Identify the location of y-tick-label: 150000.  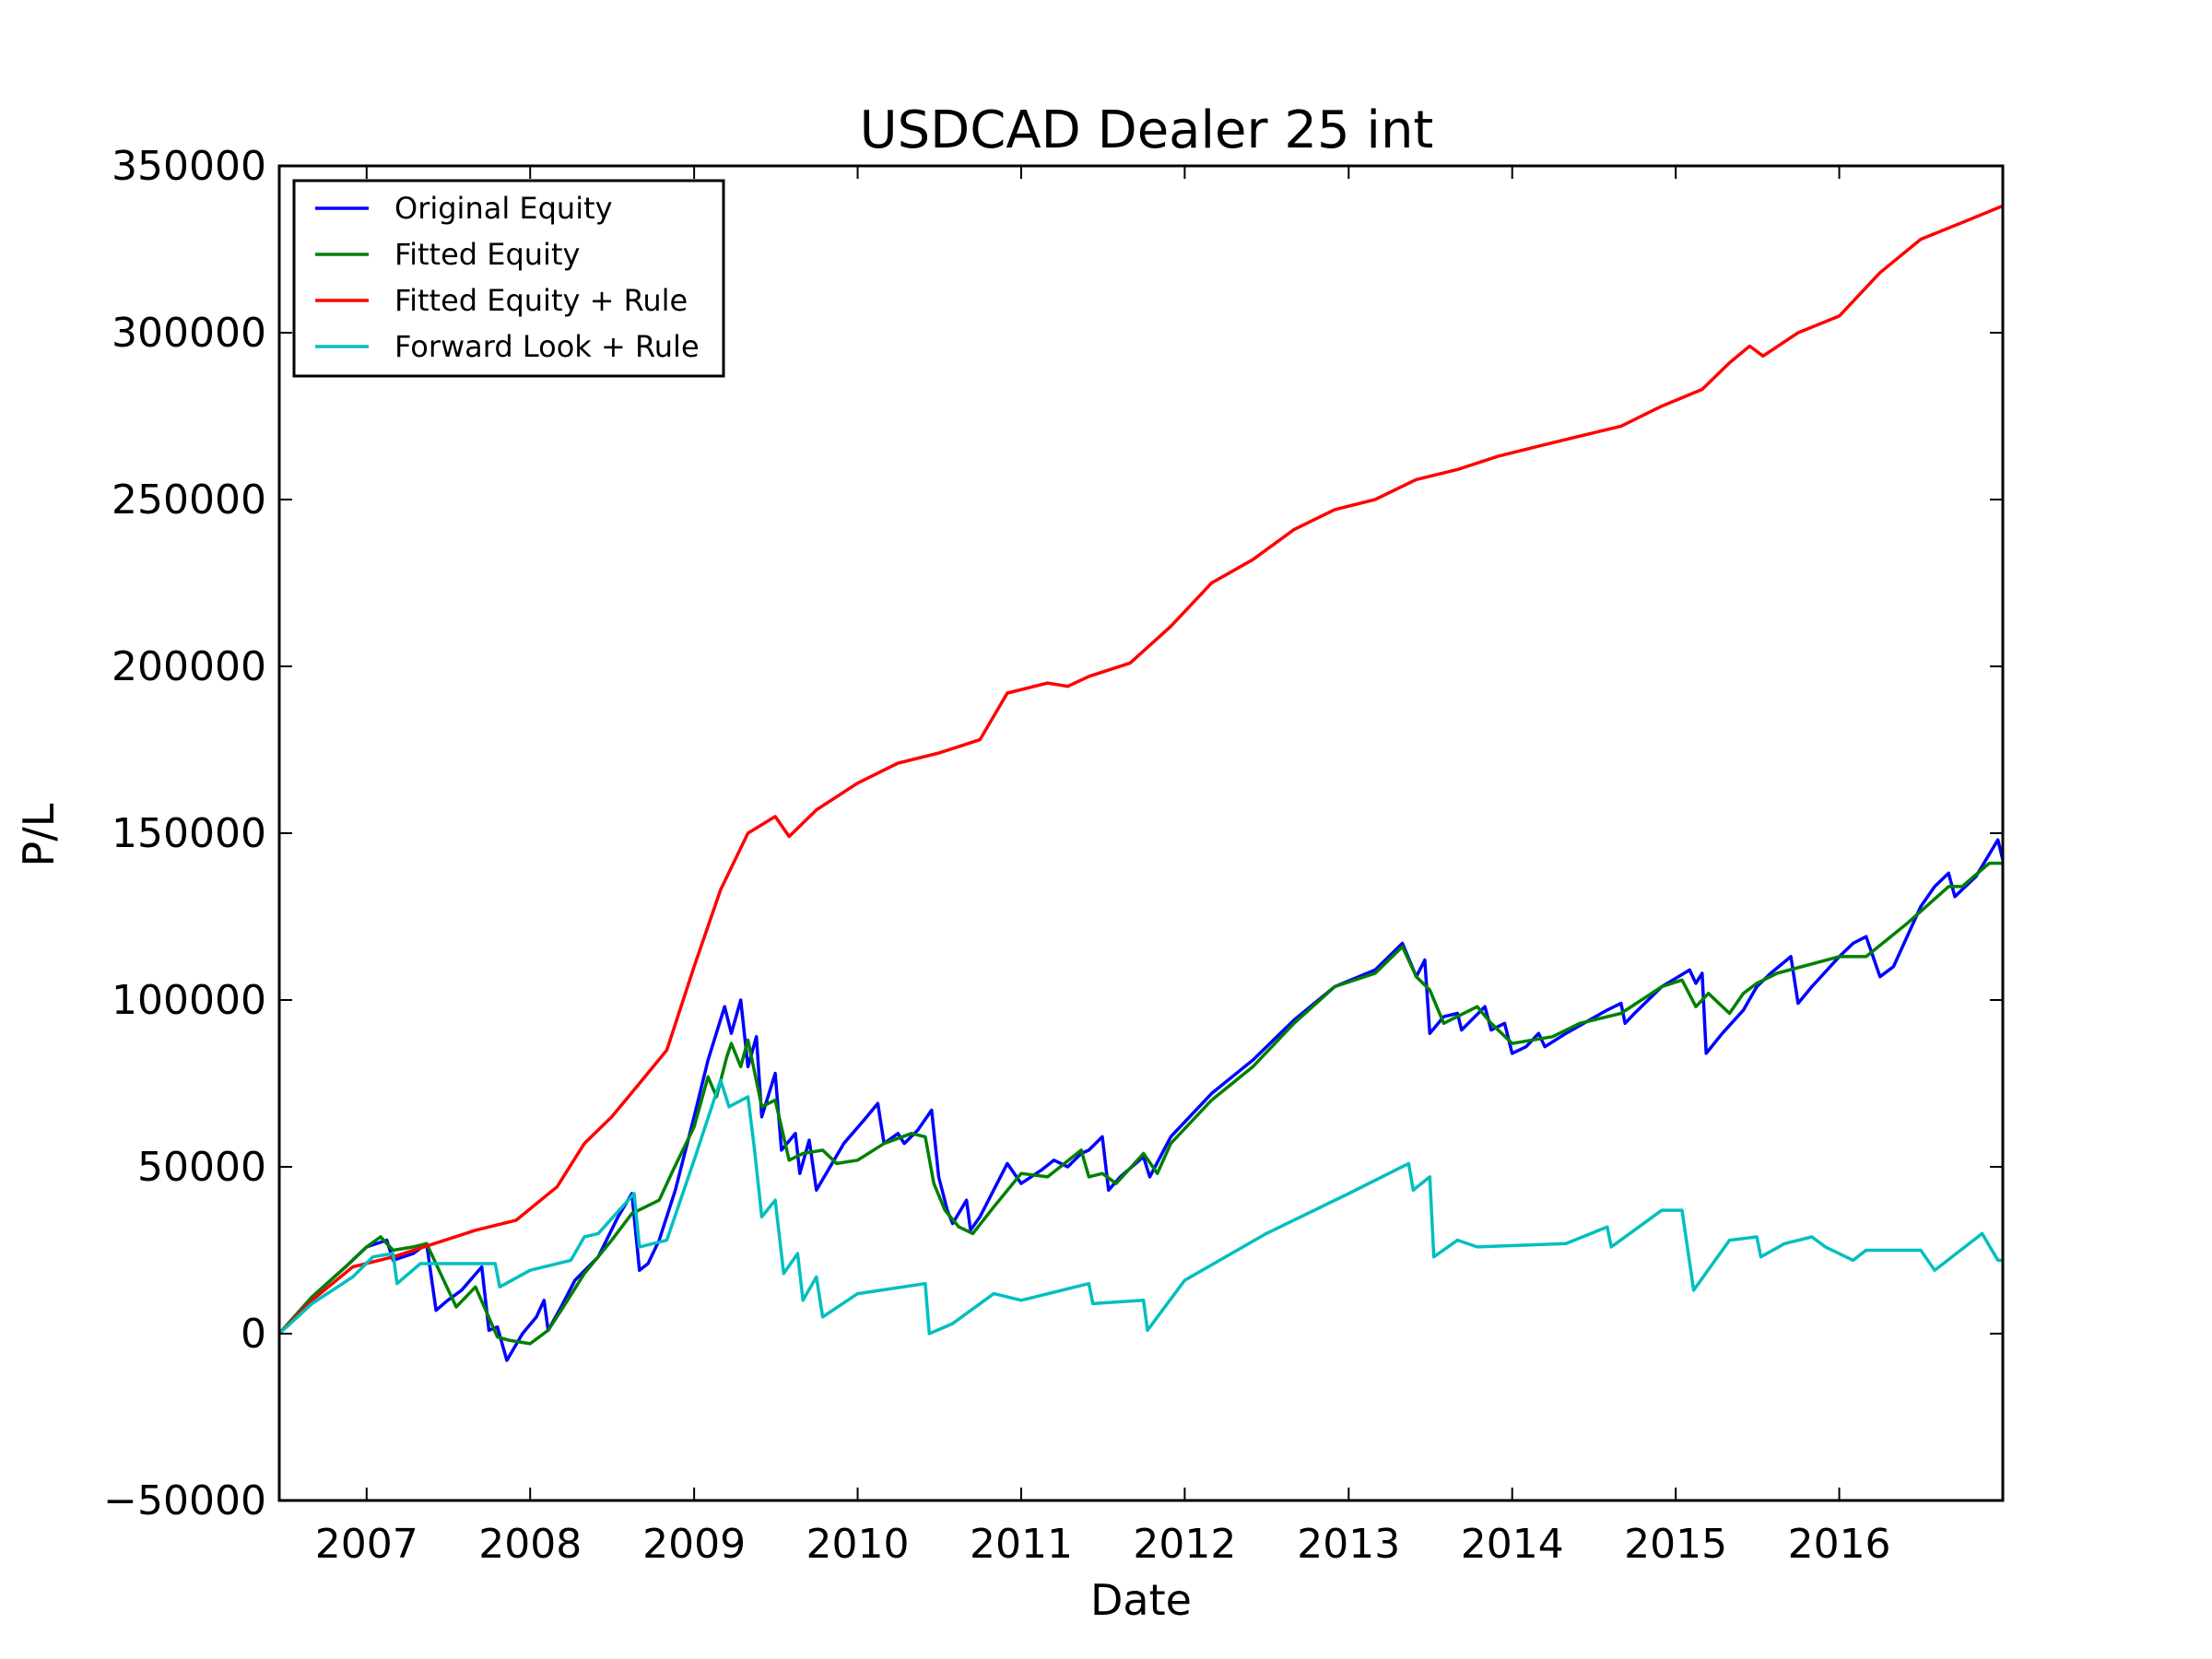
(189, 833).